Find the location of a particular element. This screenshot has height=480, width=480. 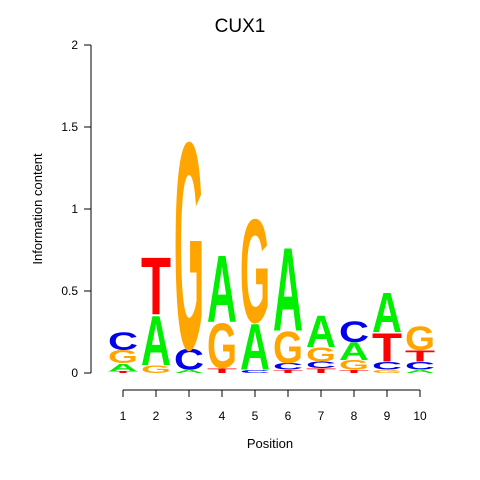

x-tick-label: 8 is located at coordinates (354, 416).